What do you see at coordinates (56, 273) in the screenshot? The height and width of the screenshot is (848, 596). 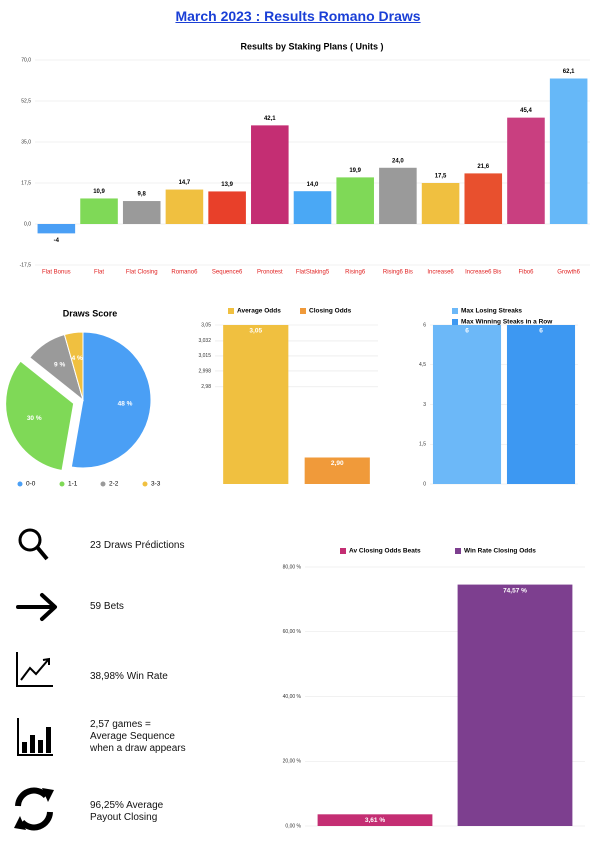 I see `x-tick-label: Flat Bonus` at bounding box center [56, 273].